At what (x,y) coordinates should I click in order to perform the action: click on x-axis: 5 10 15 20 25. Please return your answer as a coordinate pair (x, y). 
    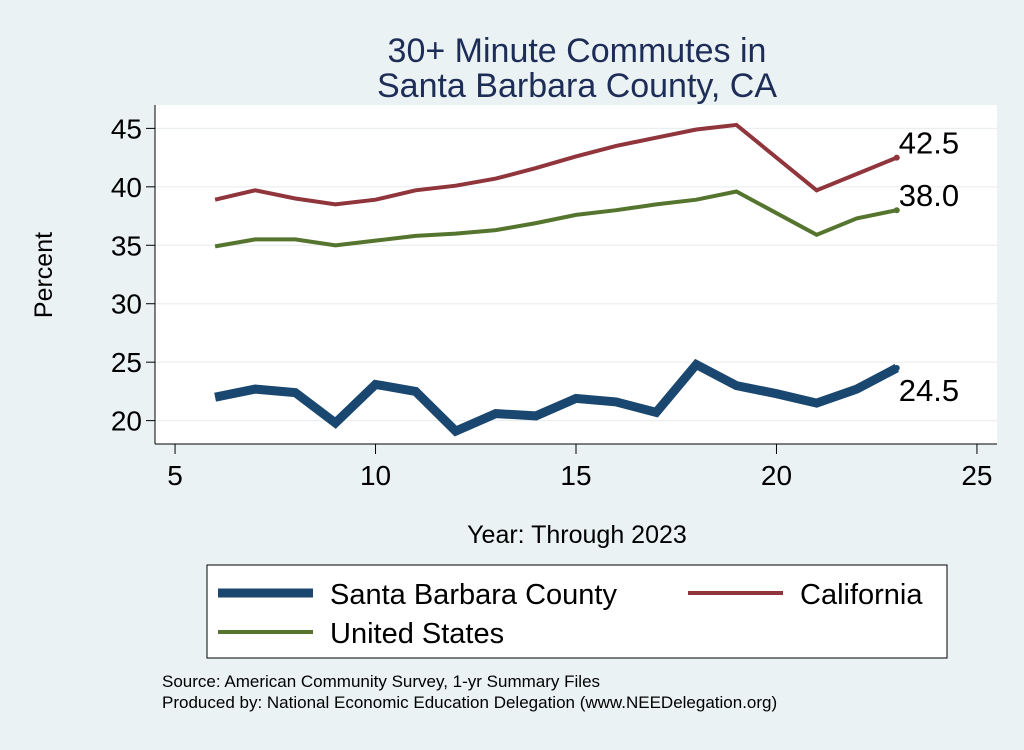
    Looking at the image, I should click on (576, 467).